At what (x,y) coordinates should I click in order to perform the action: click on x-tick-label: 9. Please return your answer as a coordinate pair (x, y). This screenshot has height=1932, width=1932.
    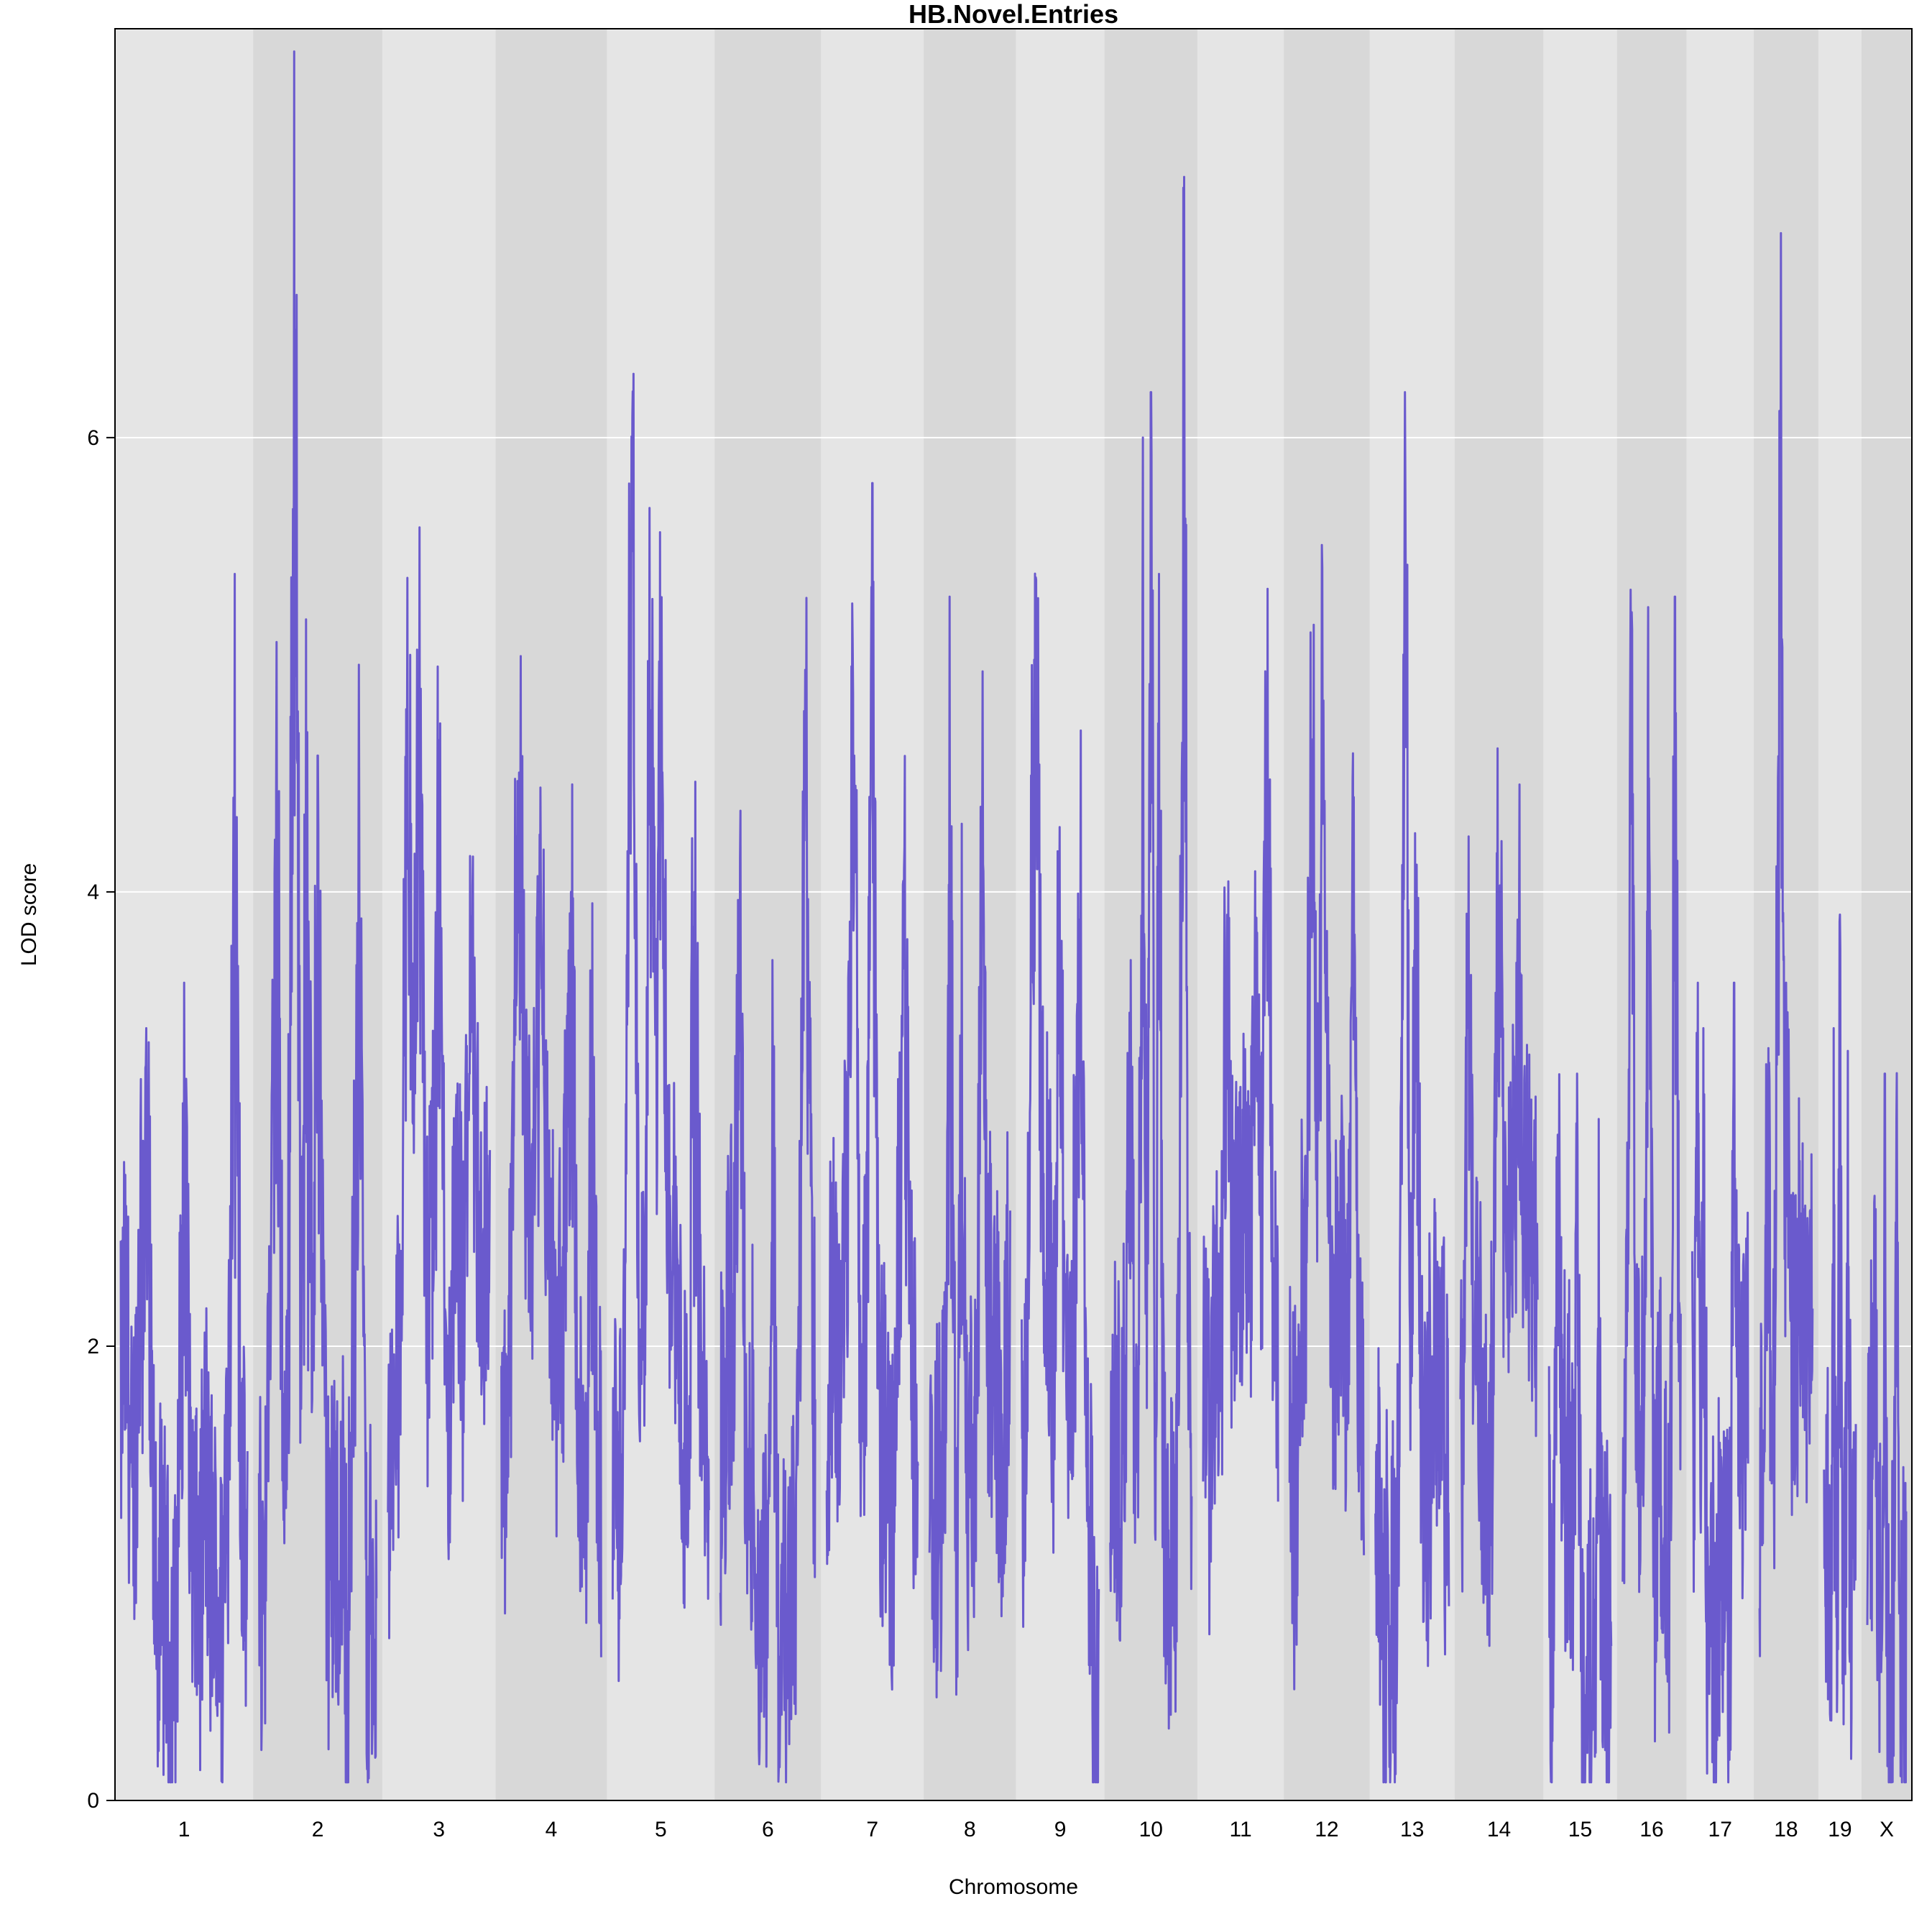
    Looking at the image, I should click on (1060, 1829).